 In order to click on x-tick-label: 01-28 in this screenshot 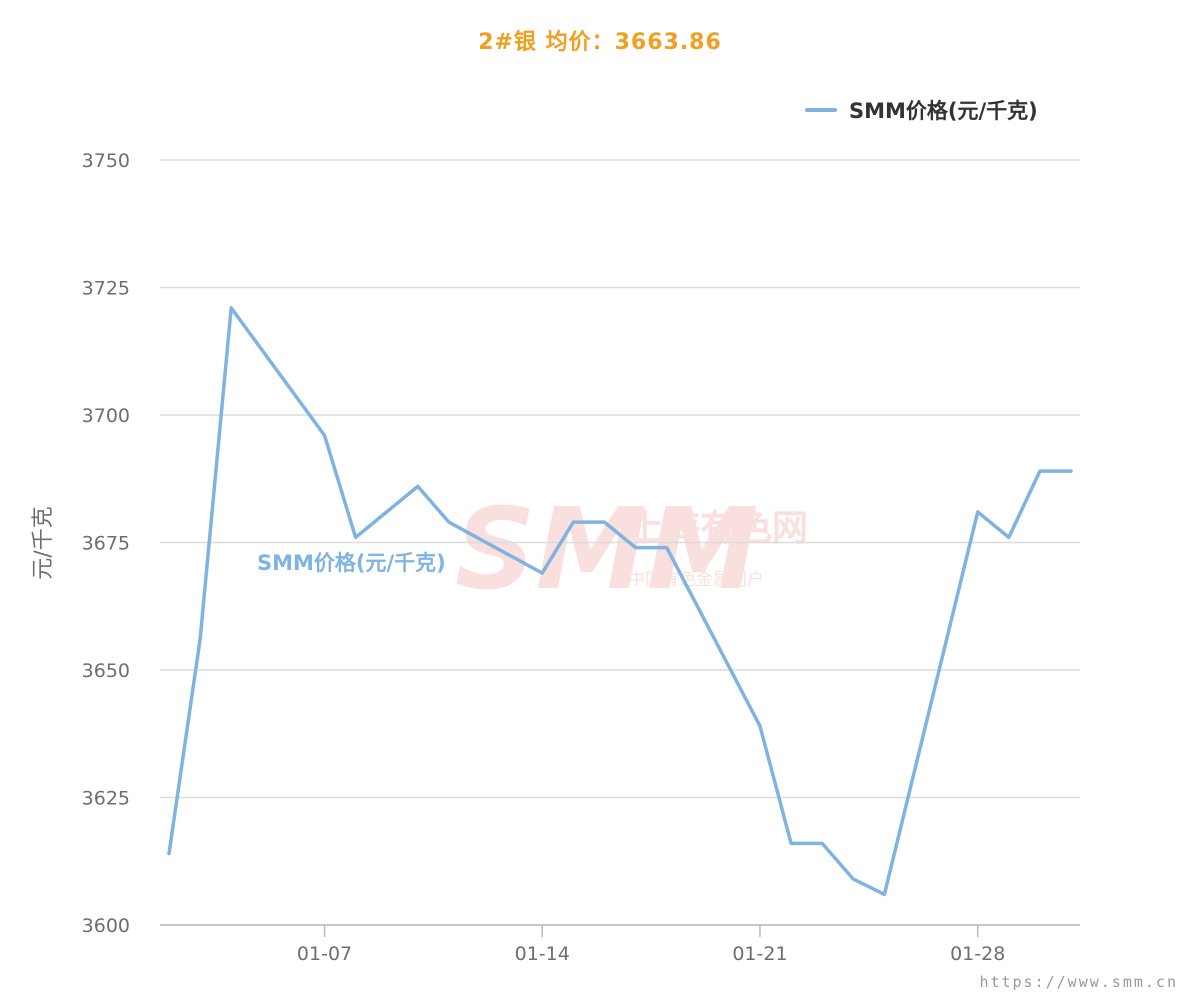, I will do `click(977, 954)`.